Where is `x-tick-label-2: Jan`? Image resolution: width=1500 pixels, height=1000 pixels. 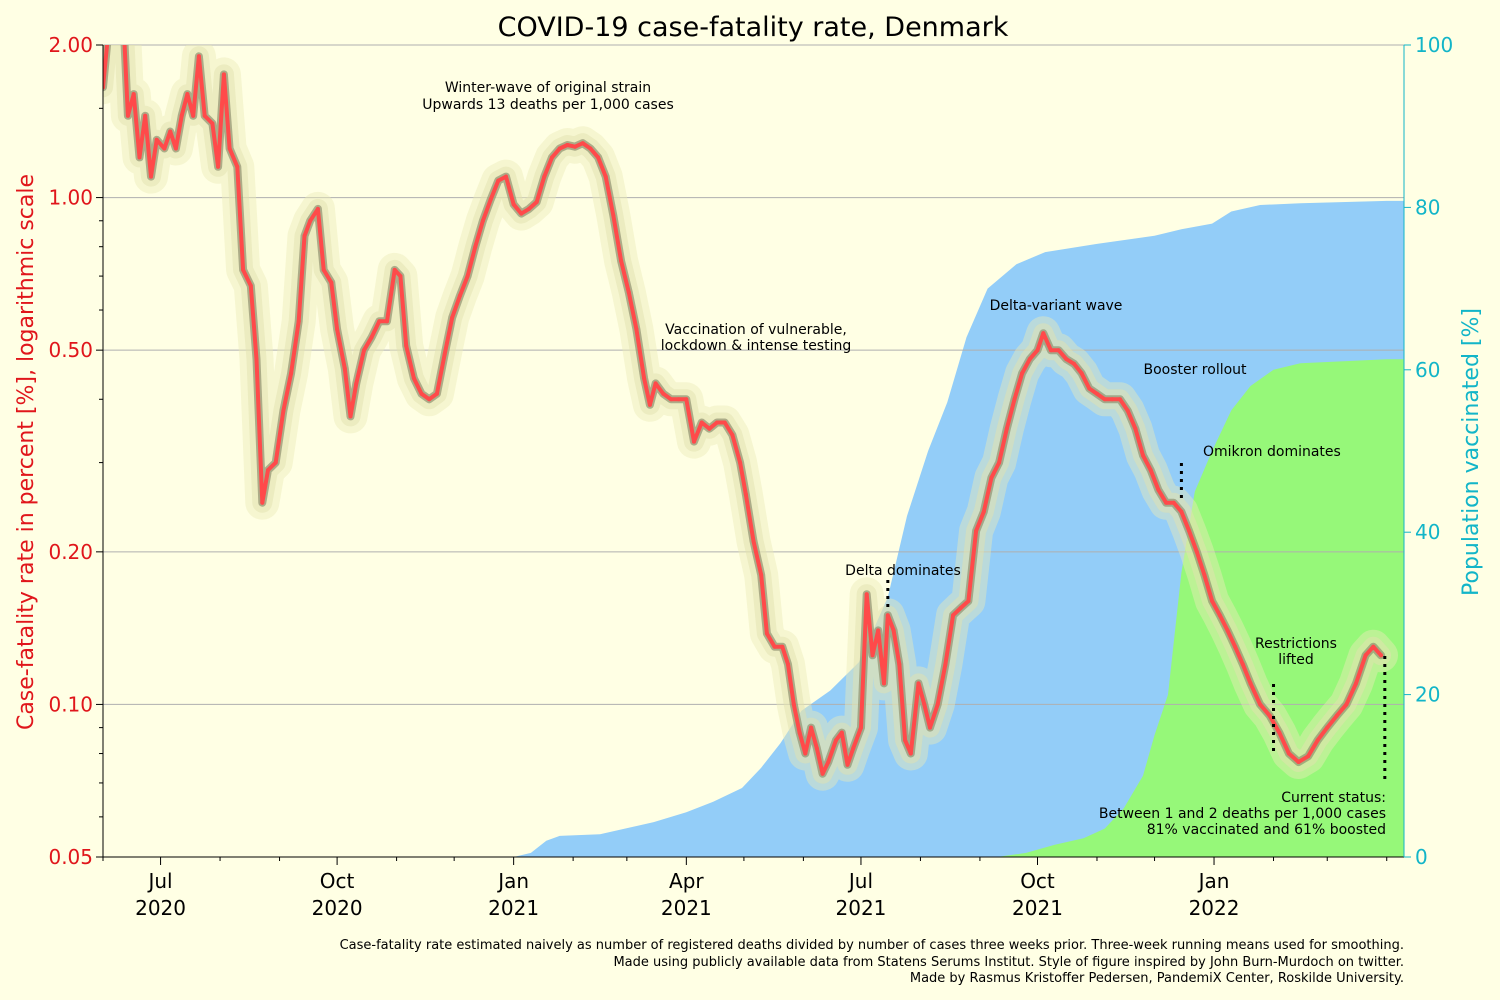
x-tick-label-2: Jan is located at coordinates (512, 881).